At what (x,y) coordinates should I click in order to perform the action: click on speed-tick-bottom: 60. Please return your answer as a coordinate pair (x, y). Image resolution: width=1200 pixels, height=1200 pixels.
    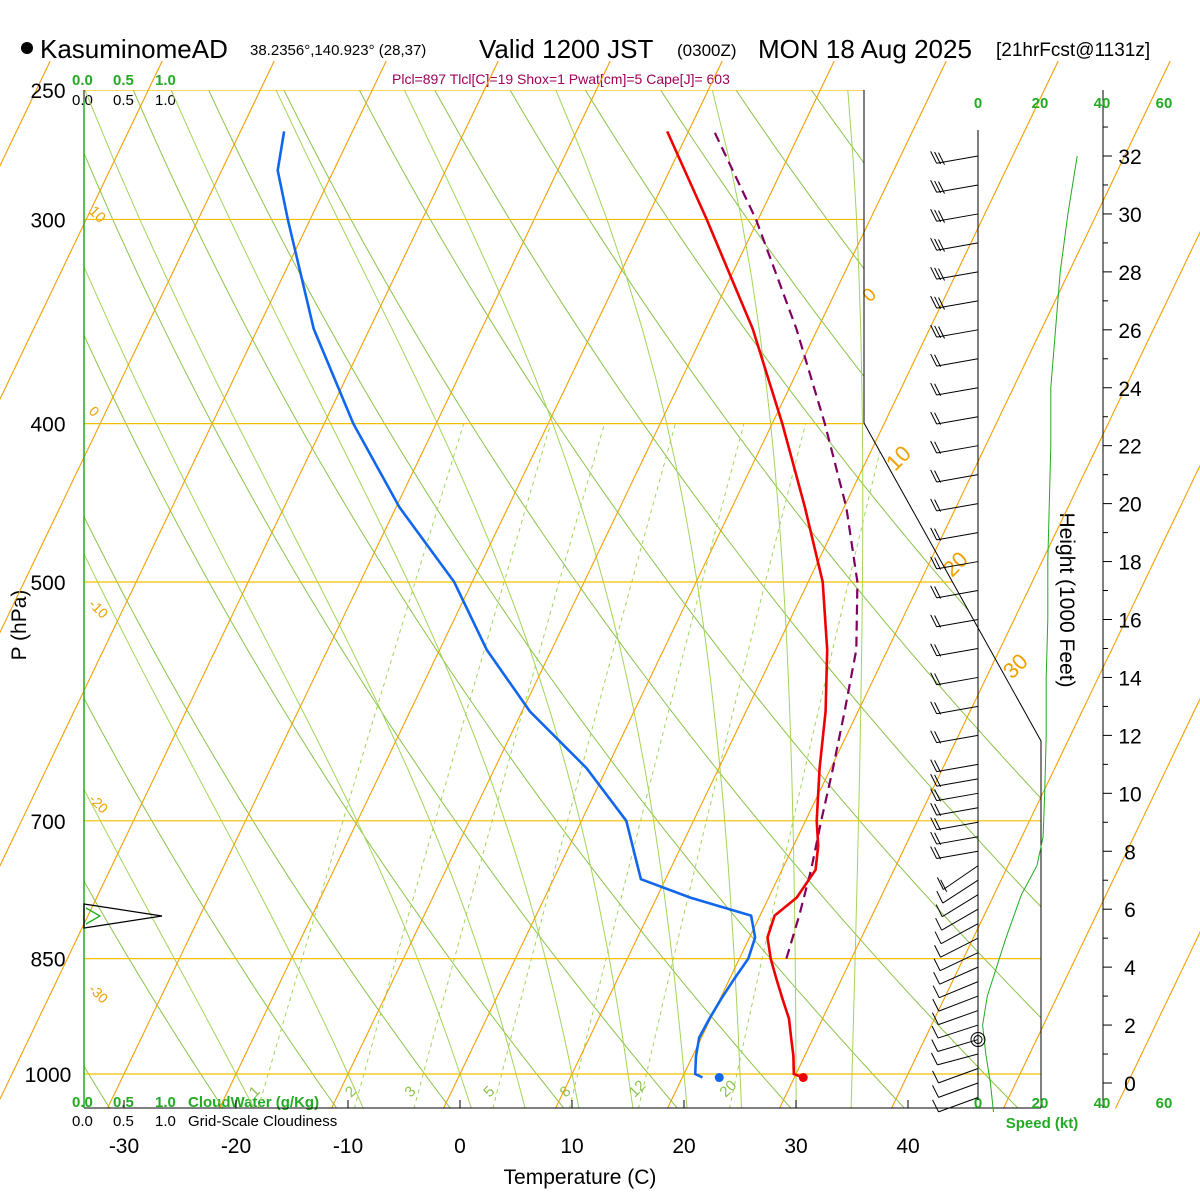
    Looking at the image, I should click on (1164, 1103).